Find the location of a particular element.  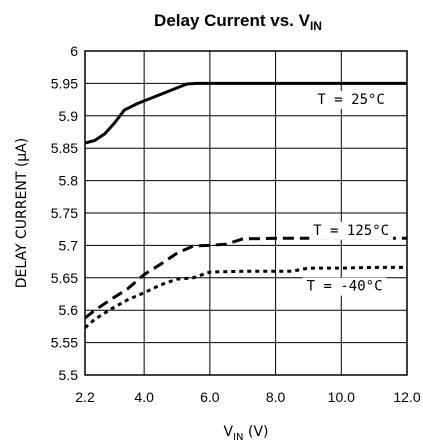

x-tick-label: 12.0 is located at coordinates (406, 397).